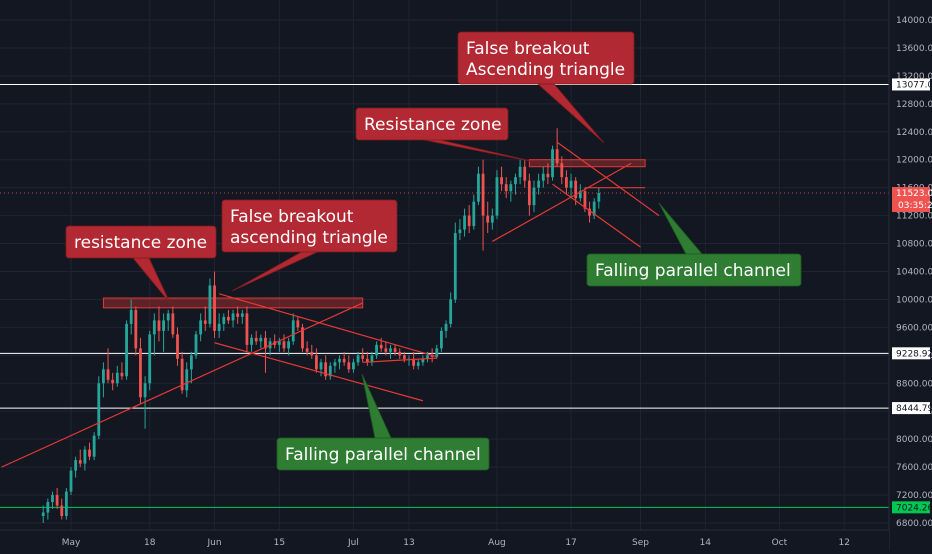  Describe the element at coordinates (309, 238) in the screenshot. I see `callout-text: ascending triangle` at that location.